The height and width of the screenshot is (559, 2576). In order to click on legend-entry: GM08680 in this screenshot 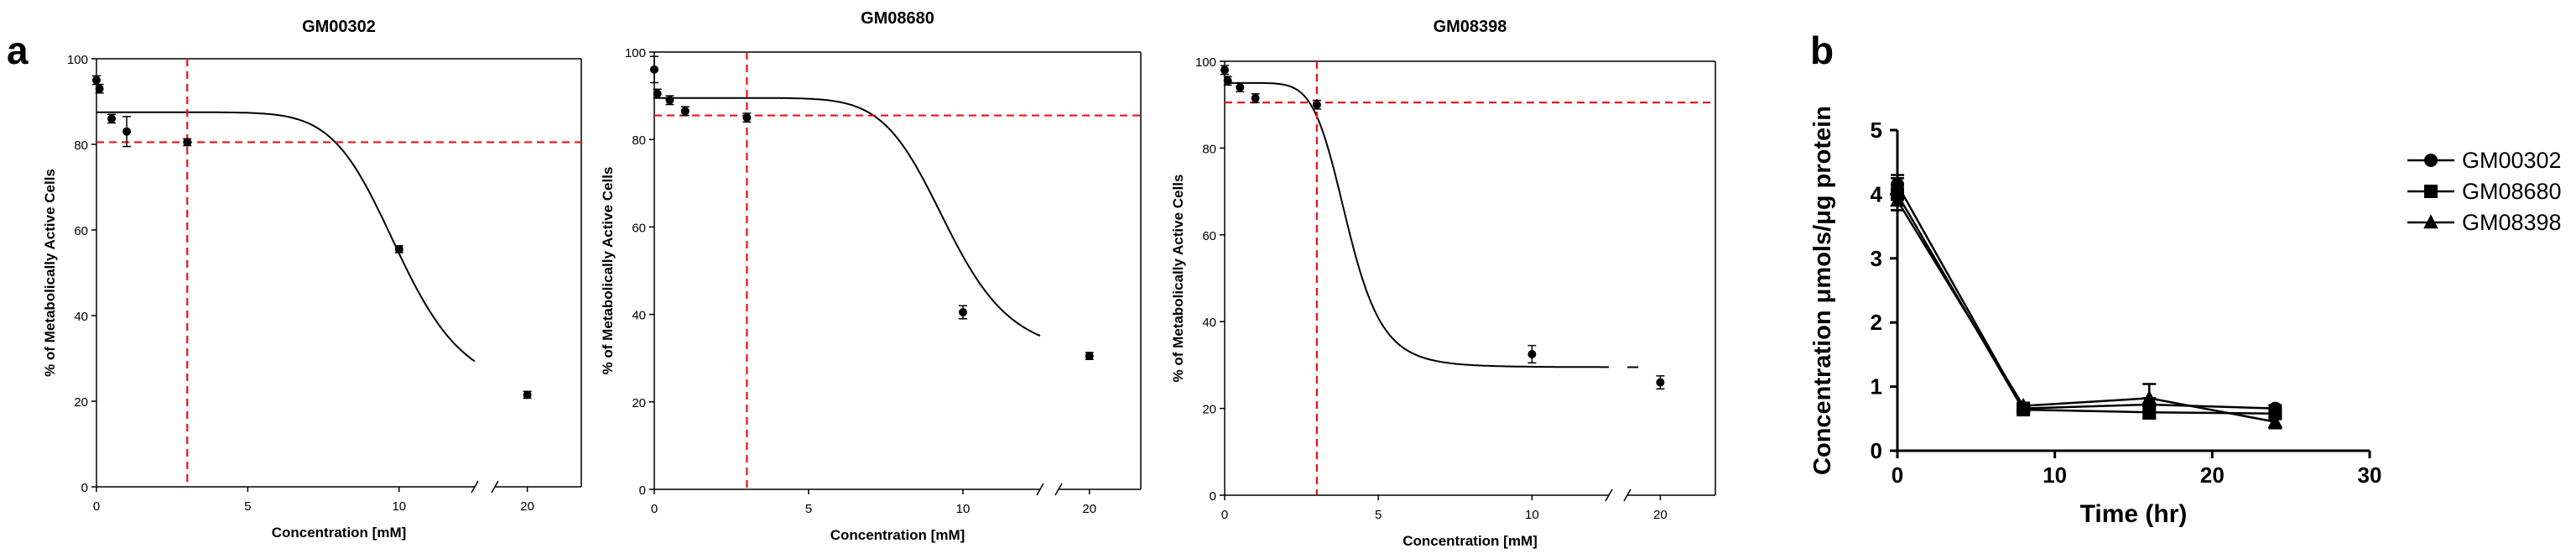, I will do `click(2484, 192)`.